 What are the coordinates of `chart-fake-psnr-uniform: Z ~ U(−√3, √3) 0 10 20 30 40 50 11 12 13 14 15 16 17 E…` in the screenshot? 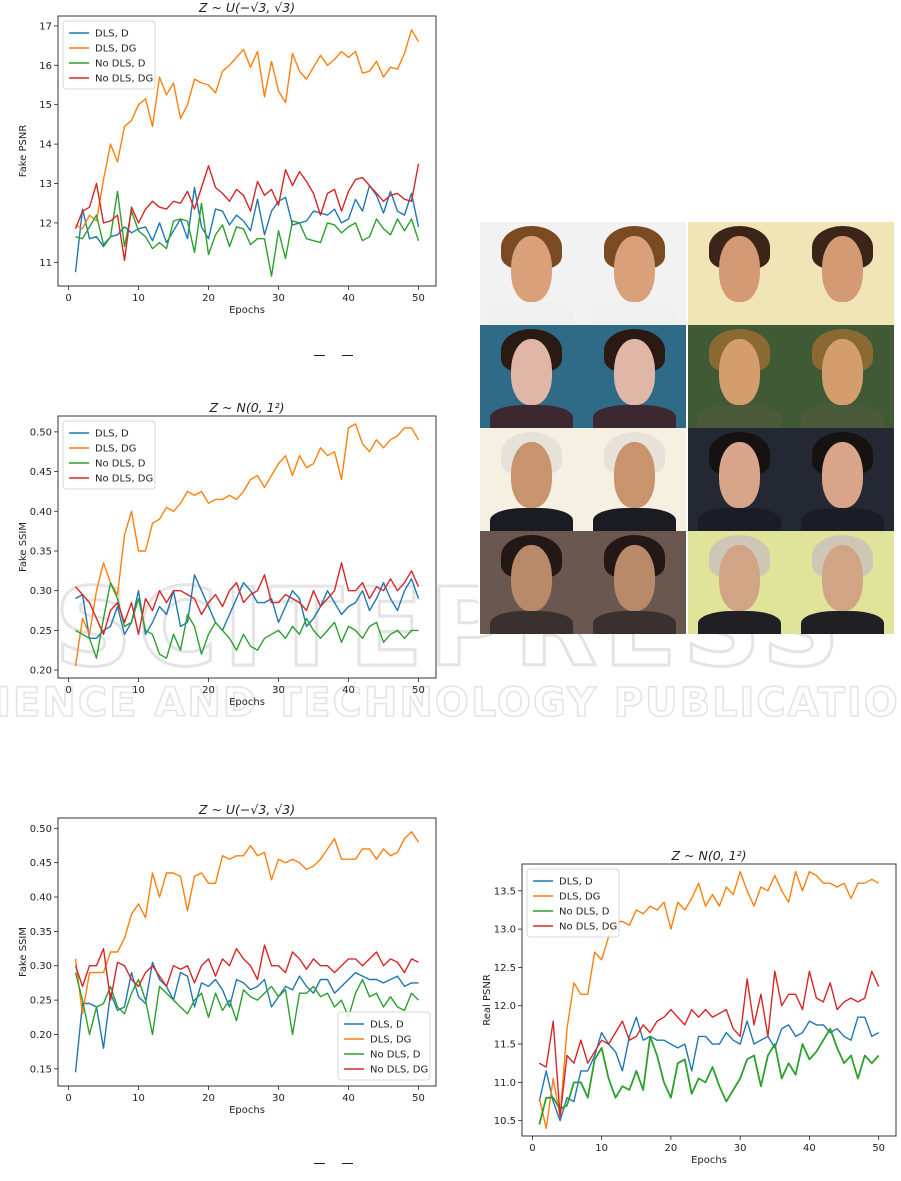 It's located at (220, 165).